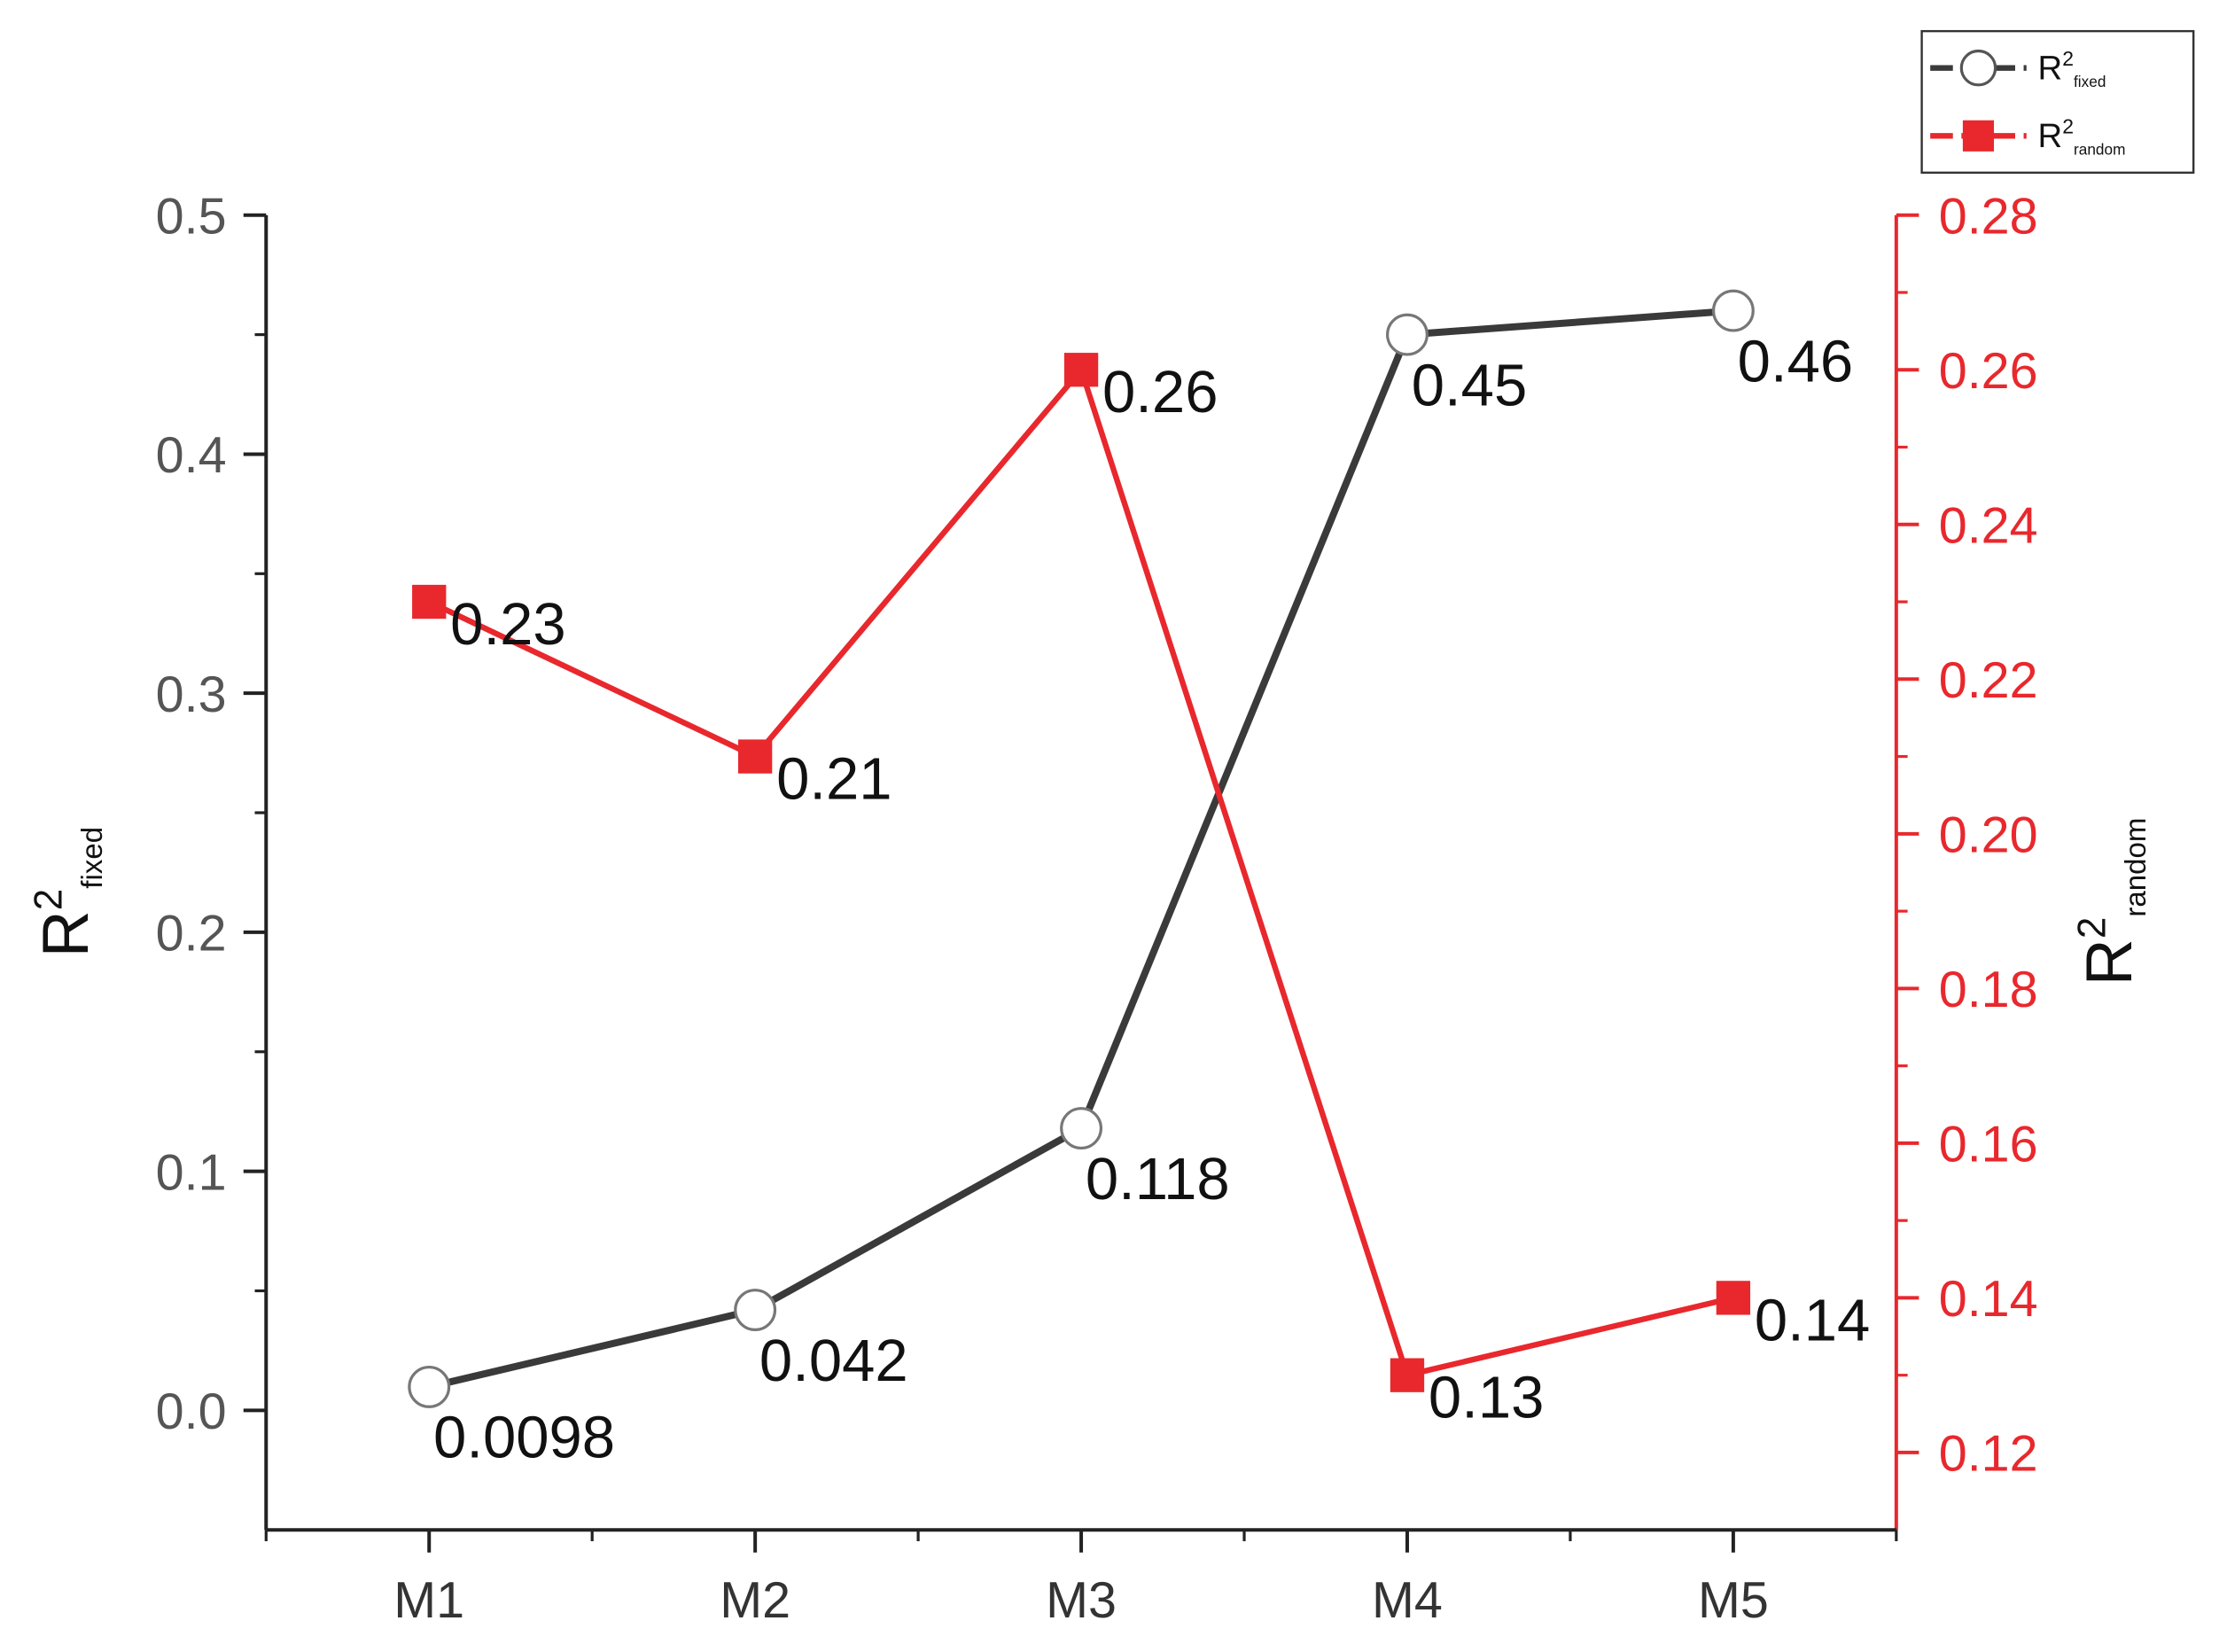 Image resolution: width=2219 pixels, height=1652 pixels. I want to click on x-tick-label: M3, so click(1081, 1600).